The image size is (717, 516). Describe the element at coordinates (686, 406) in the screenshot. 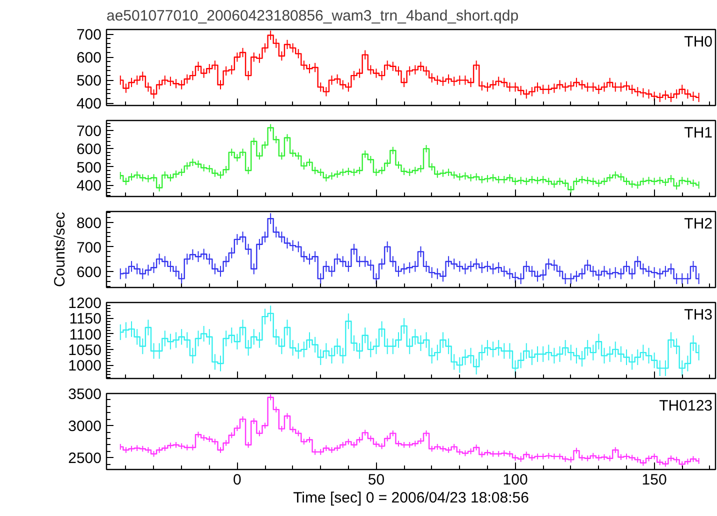

I see `annotation: TH0123` at that location.